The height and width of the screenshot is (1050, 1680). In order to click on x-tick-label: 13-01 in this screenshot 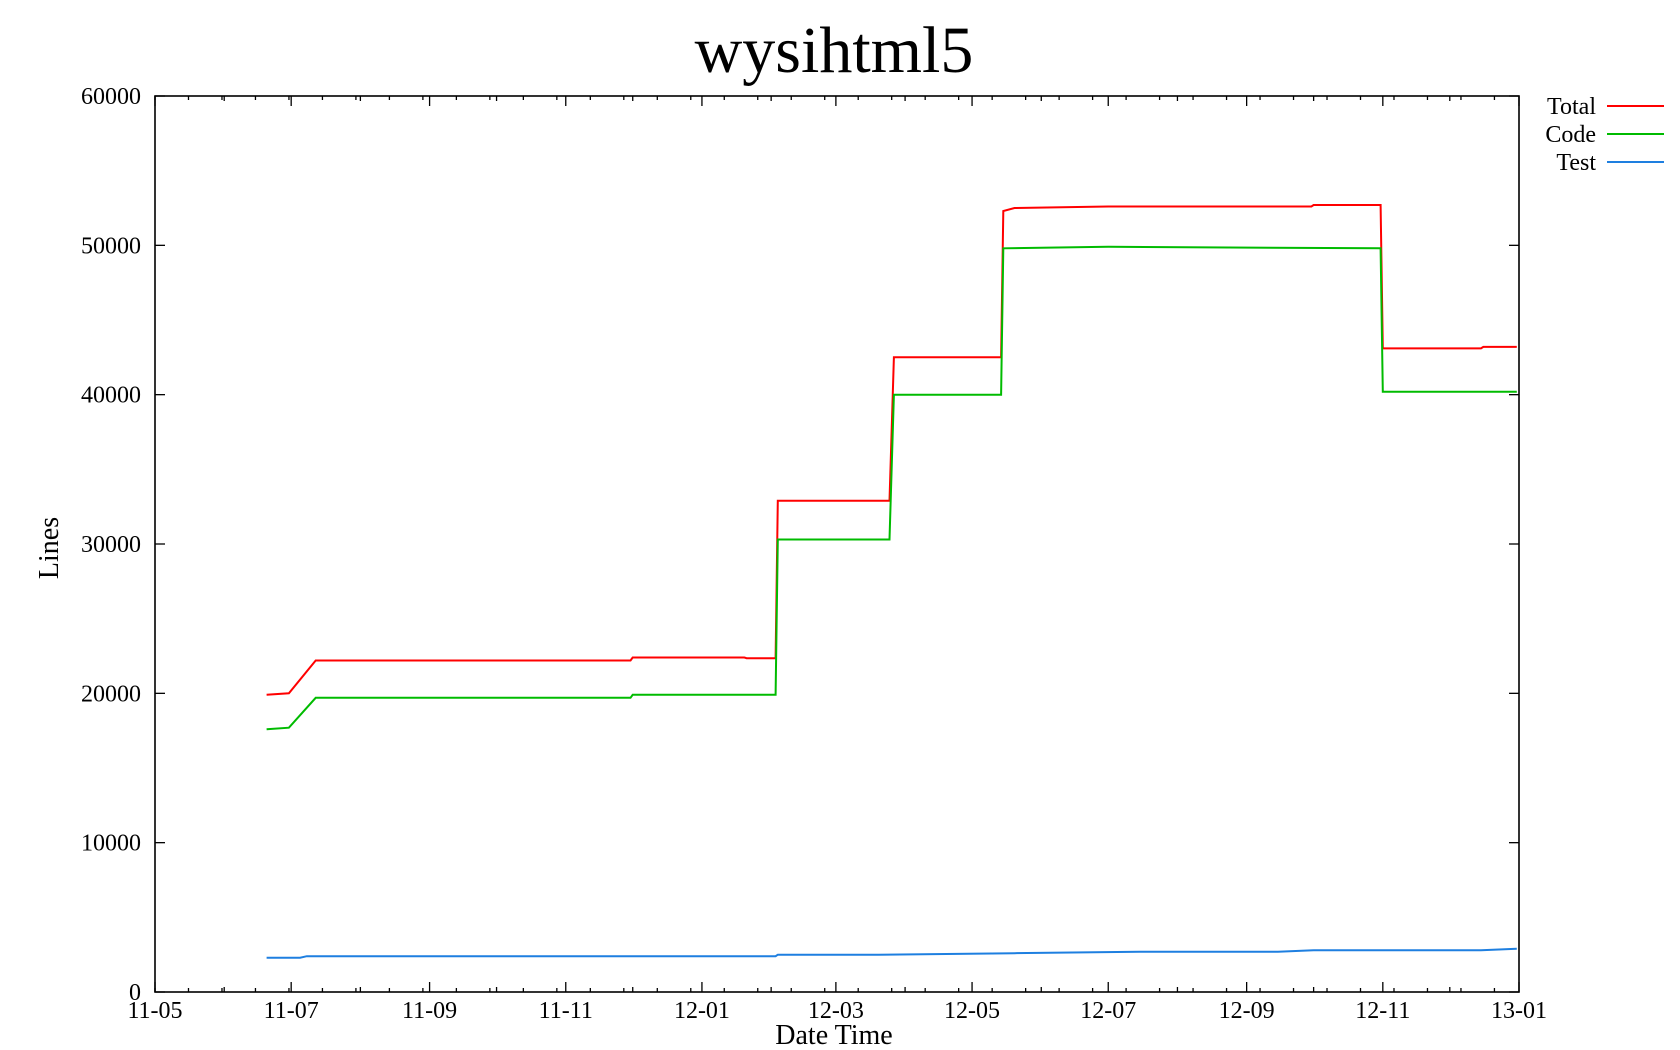, I will do `click(1519, 1011)`.